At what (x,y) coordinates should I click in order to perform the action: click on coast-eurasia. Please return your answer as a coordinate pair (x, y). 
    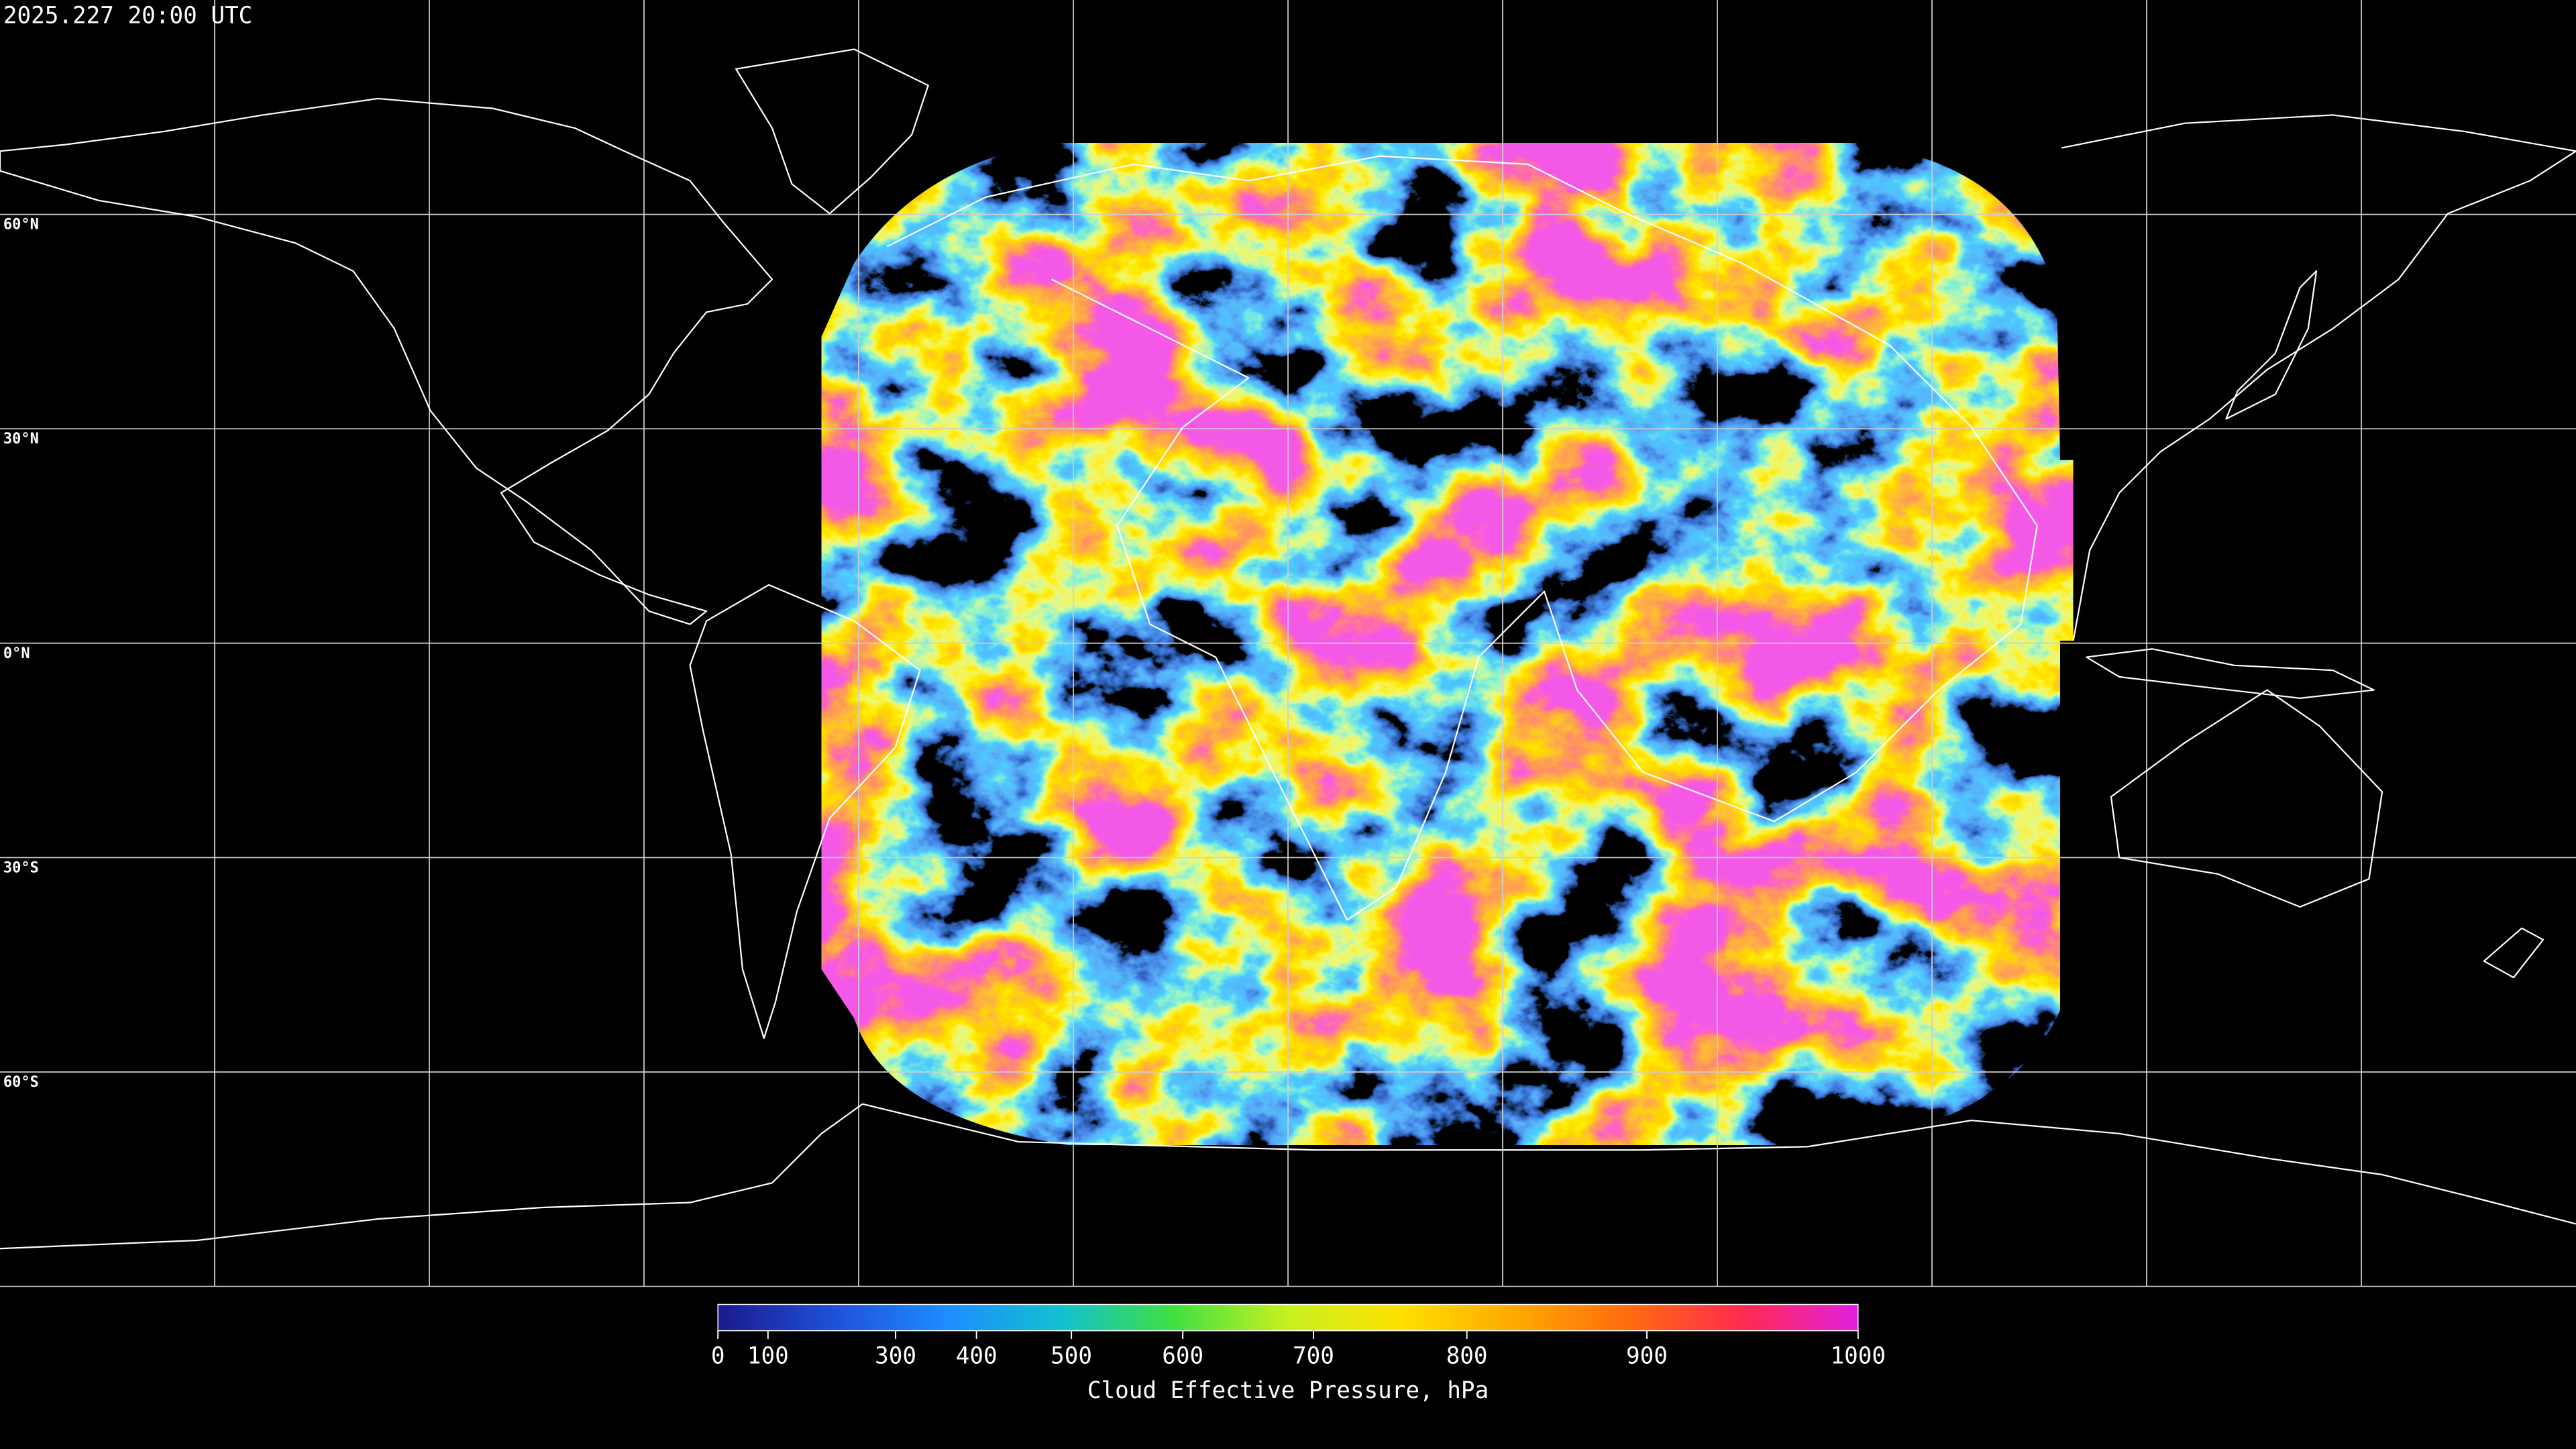
    Looking at the image, I should click on (2318, 377).